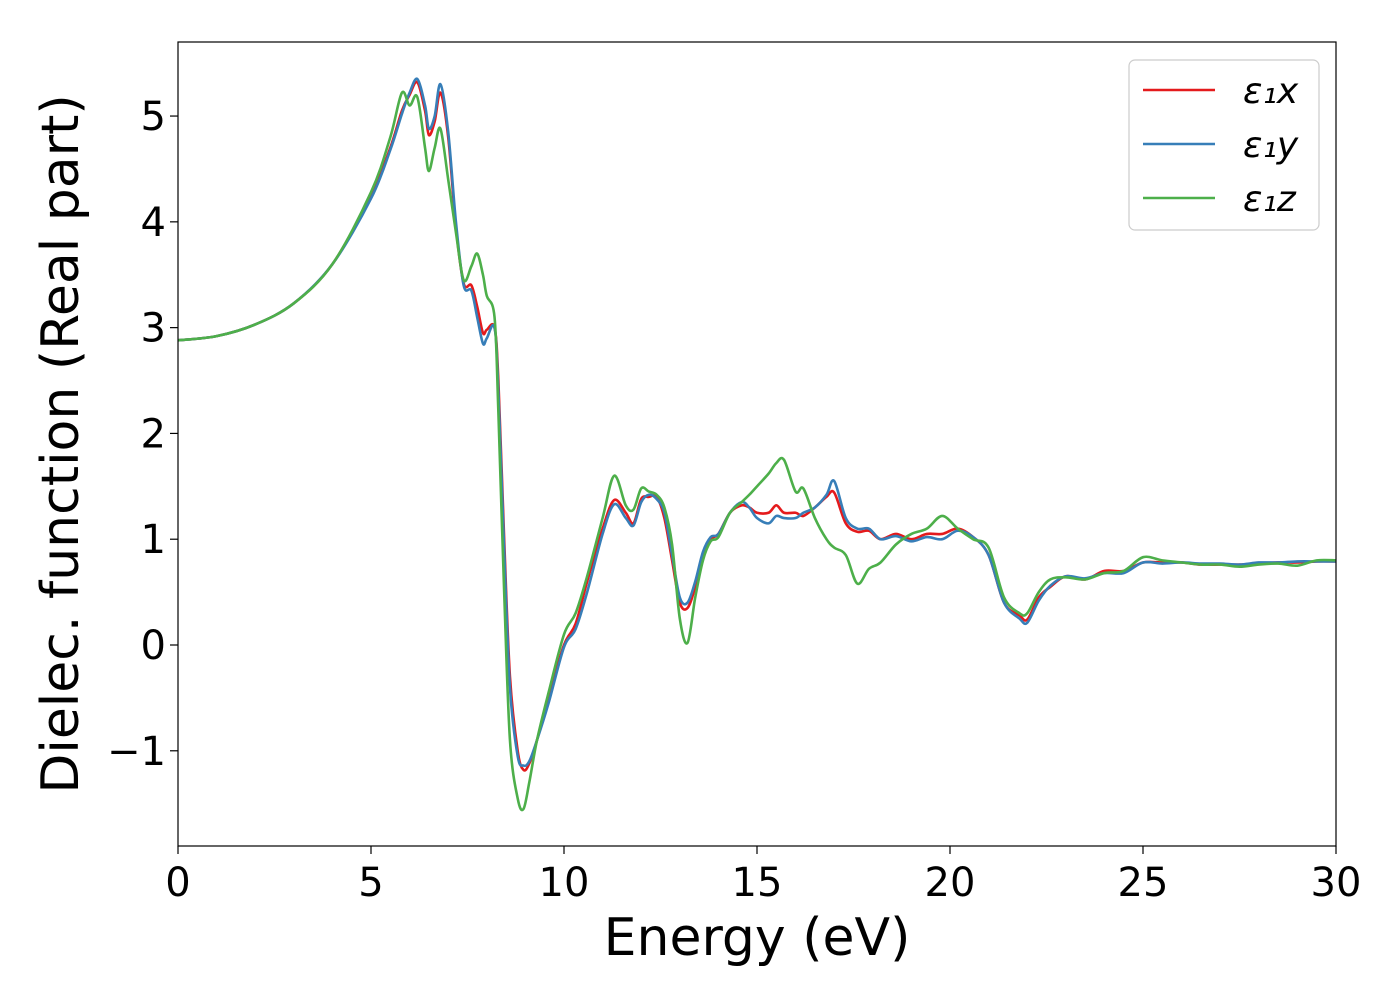 This screenshot has width=1400, height=1000. What do you see at coordinates (153, 646) in the screenshot?
I see `y-tick-label: 0` at bounding box center [153, 646].